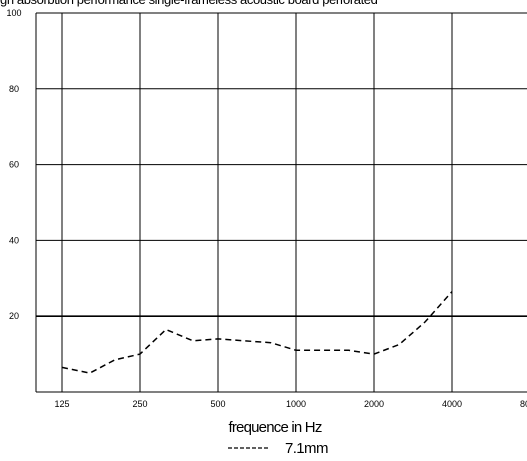 This screenshot has width=527, height=461. I want to click on y-tick-label: 40, so click(14, 240).